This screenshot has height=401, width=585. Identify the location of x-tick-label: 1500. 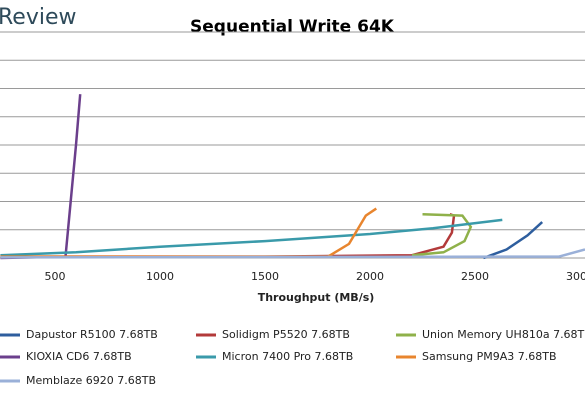
(265, 276).